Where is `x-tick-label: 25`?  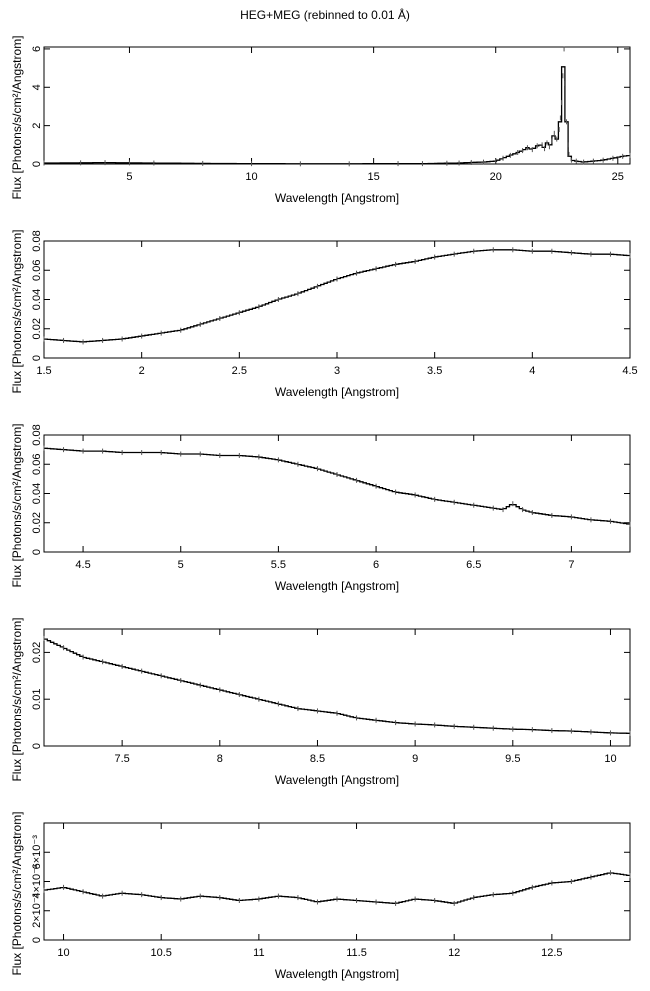
x-tick-label: 25 is located at coordinates (618, 177).